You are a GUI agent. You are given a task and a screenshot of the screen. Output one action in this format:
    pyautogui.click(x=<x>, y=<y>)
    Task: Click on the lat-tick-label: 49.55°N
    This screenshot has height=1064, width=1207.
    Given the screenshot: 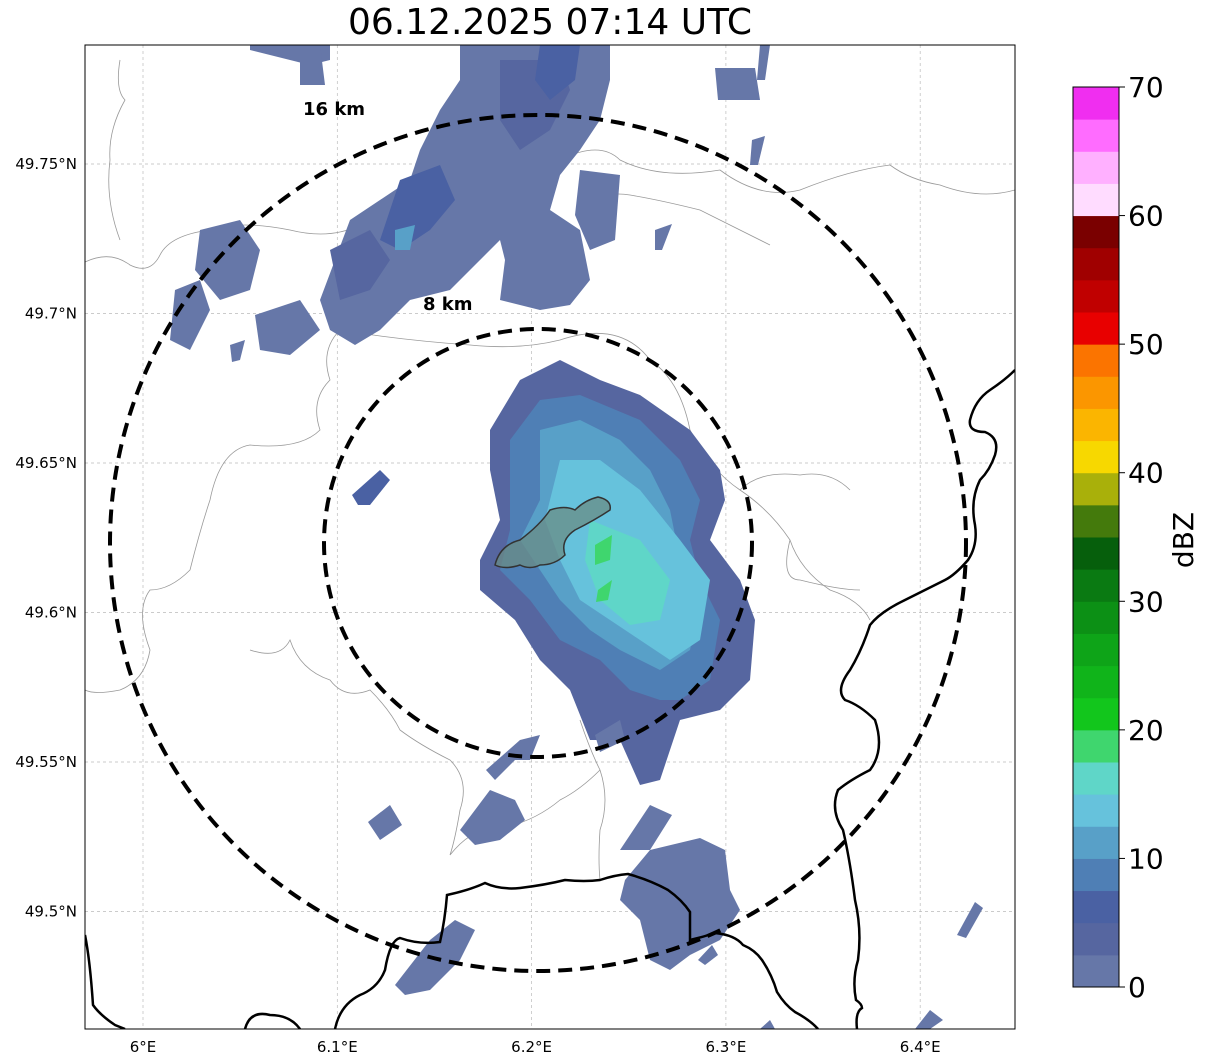 What is the action you would take?
    pyautogui.click(x=46, y=762)
    